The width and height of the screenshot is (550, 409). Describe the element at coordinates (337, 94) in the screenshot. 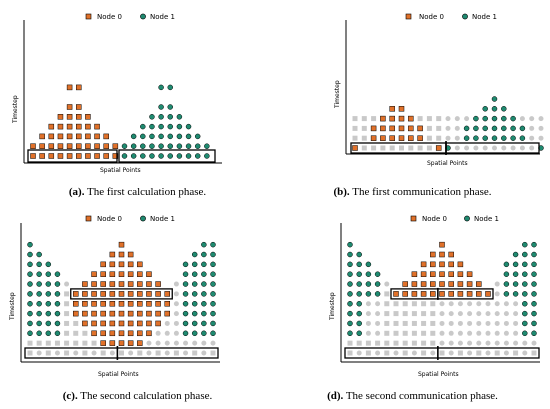

I see `y-axis-label: Timestep` at that location.